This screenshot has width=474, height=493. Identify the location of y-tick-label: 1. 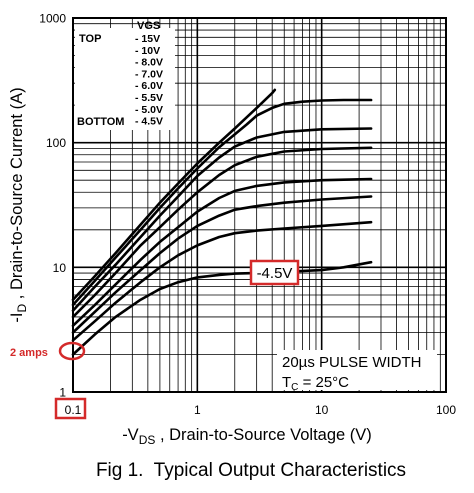
(62, 393).